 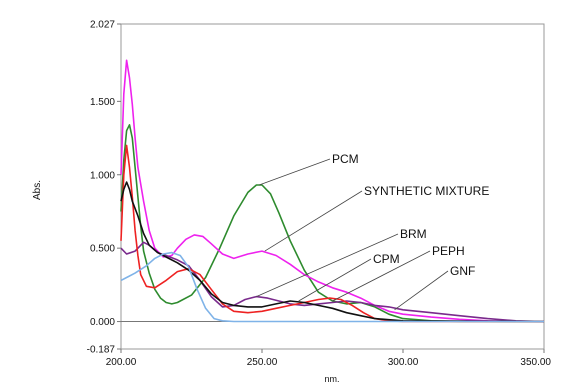 What do you see at coordinates (462, 271) in the screenshot?
I see `callout-label: GNF` at bounding box center [462, 271].